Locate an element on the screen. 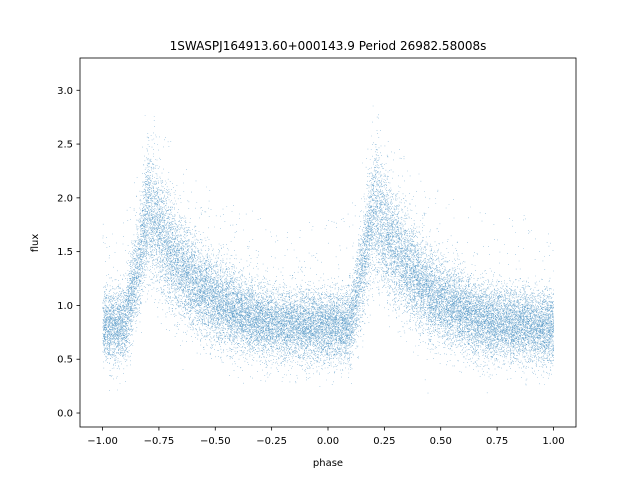  y-tick-label: 2.5 is located at coordinates (65, 145).